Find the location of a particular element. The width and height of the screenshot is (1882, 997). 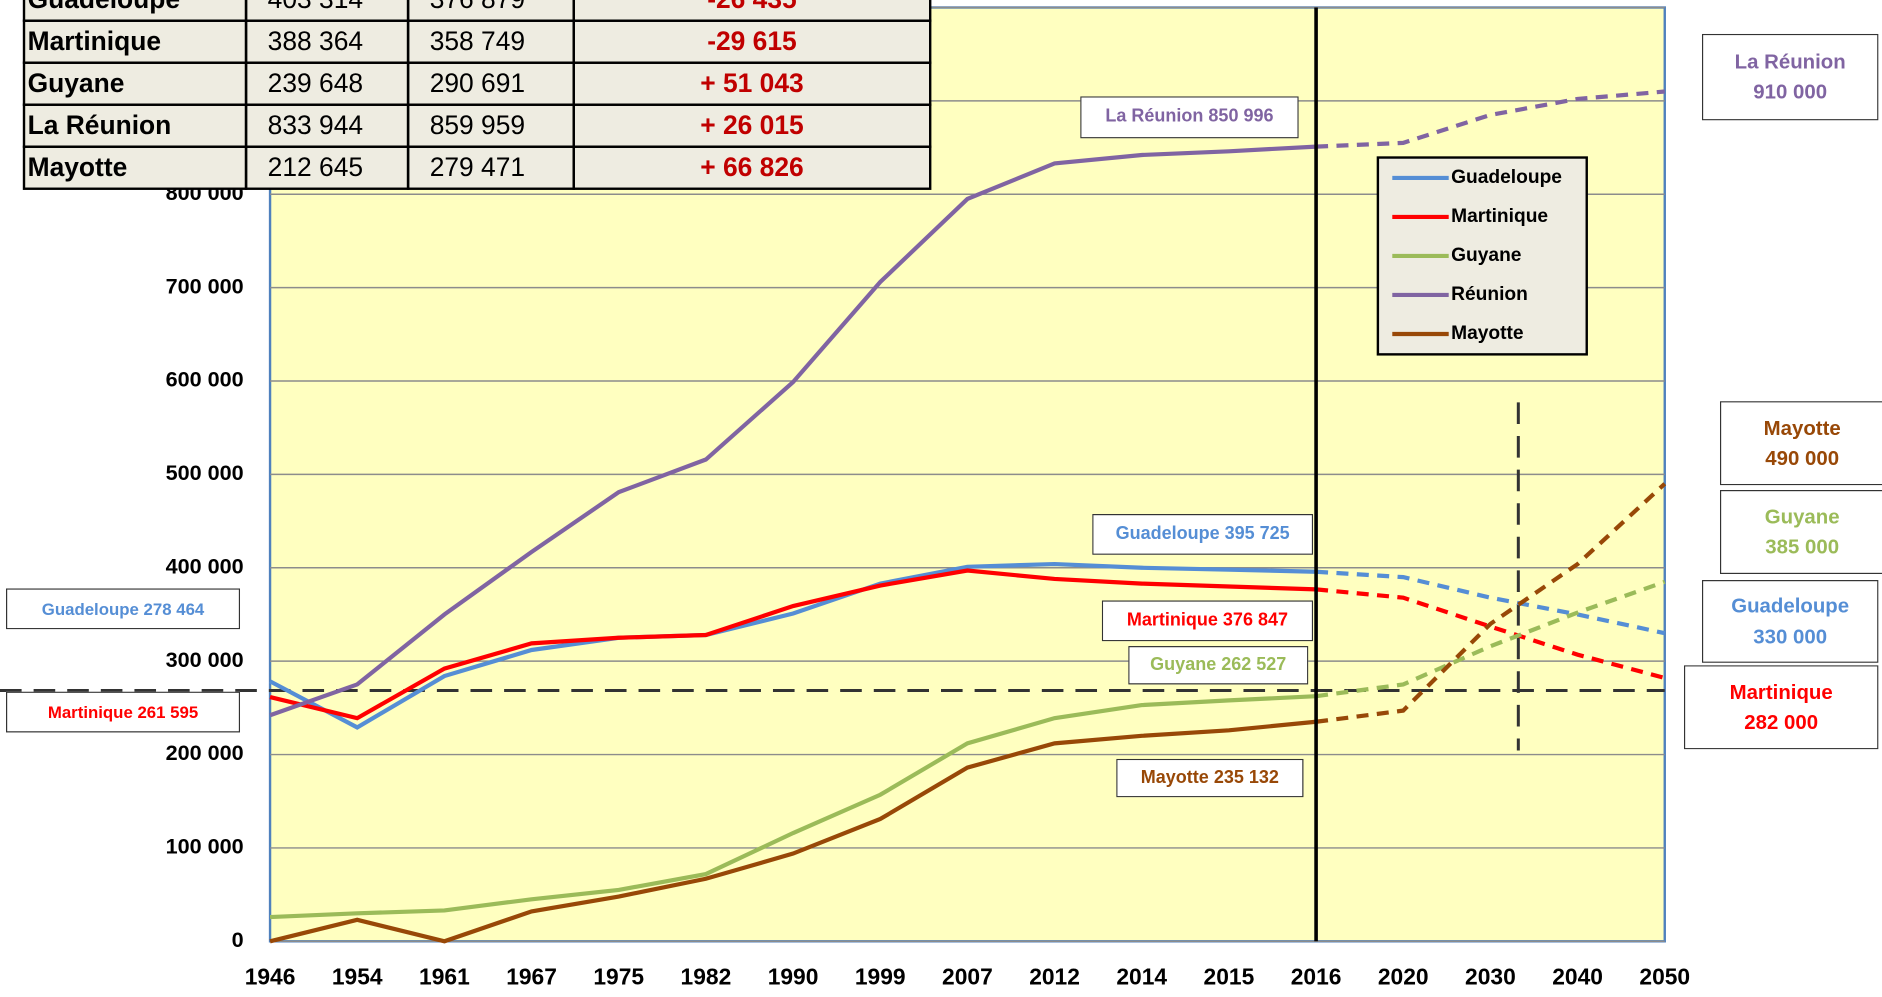

y-tick-label: 700 000 is located at coordinates (205, 285).